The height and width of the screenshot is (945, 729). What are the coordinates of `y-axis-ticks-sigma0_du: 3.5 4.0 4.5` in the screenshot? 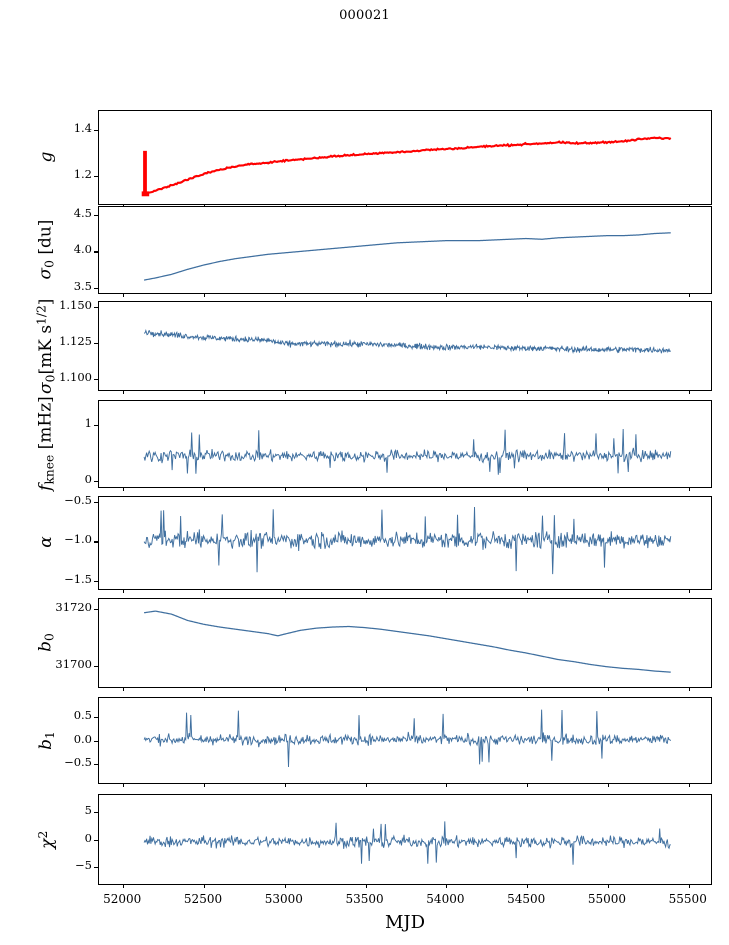 It's located at (72, 249).